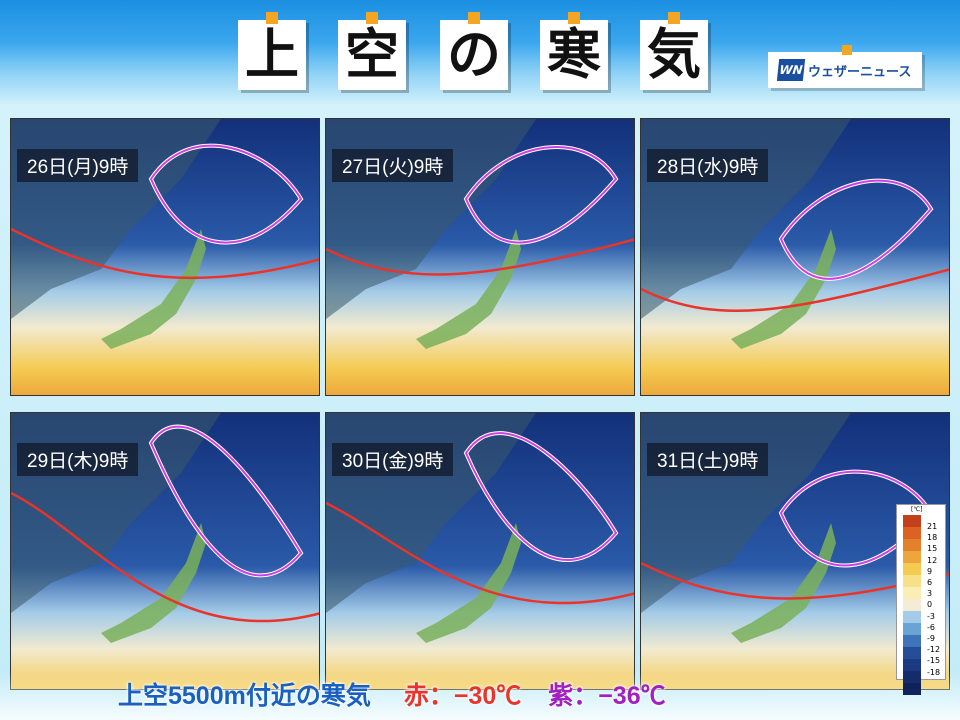 This screenshot has width=960, height=720. I want to click on panel-time-label: 29日(木)9時, so click(78, 459).